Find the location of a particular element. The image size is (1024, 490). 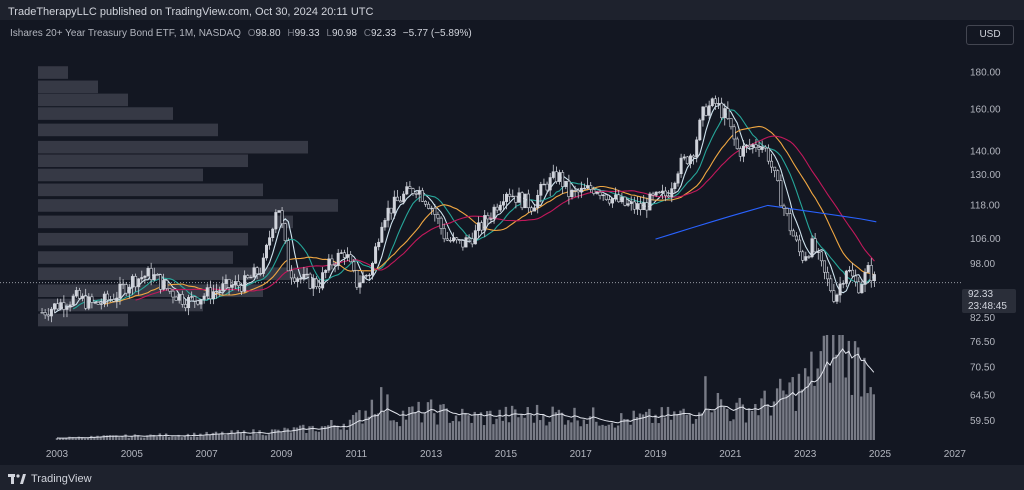

time-tick-label: 2023 is located at coordinates (805, 454).